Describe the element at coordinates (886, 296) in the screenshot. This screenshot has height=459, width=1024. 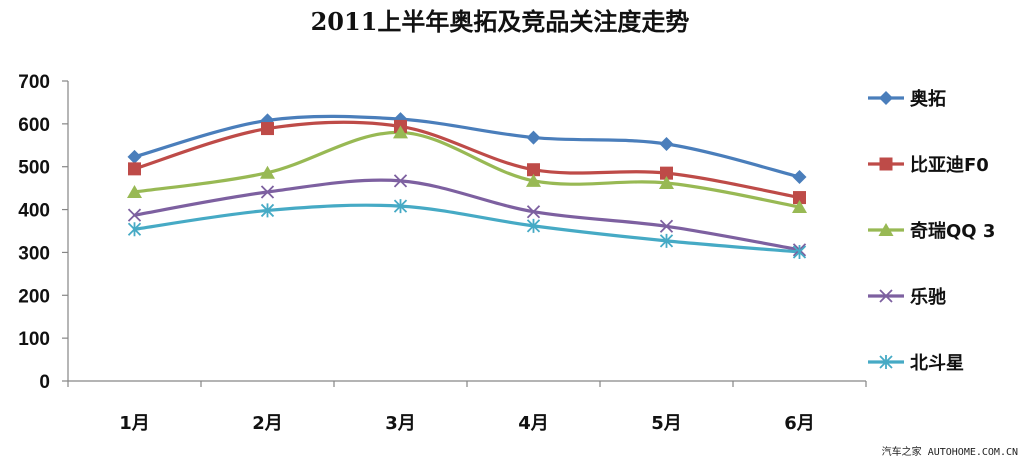
I see `legend-marker-x` at that location.